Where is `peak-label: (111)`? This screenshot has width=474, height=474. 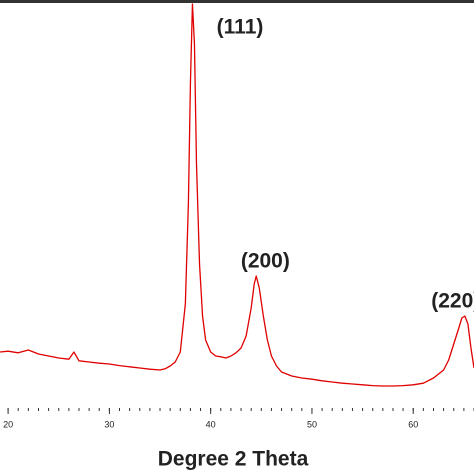
peak-label: (111) is located at coordinates (240, 27).